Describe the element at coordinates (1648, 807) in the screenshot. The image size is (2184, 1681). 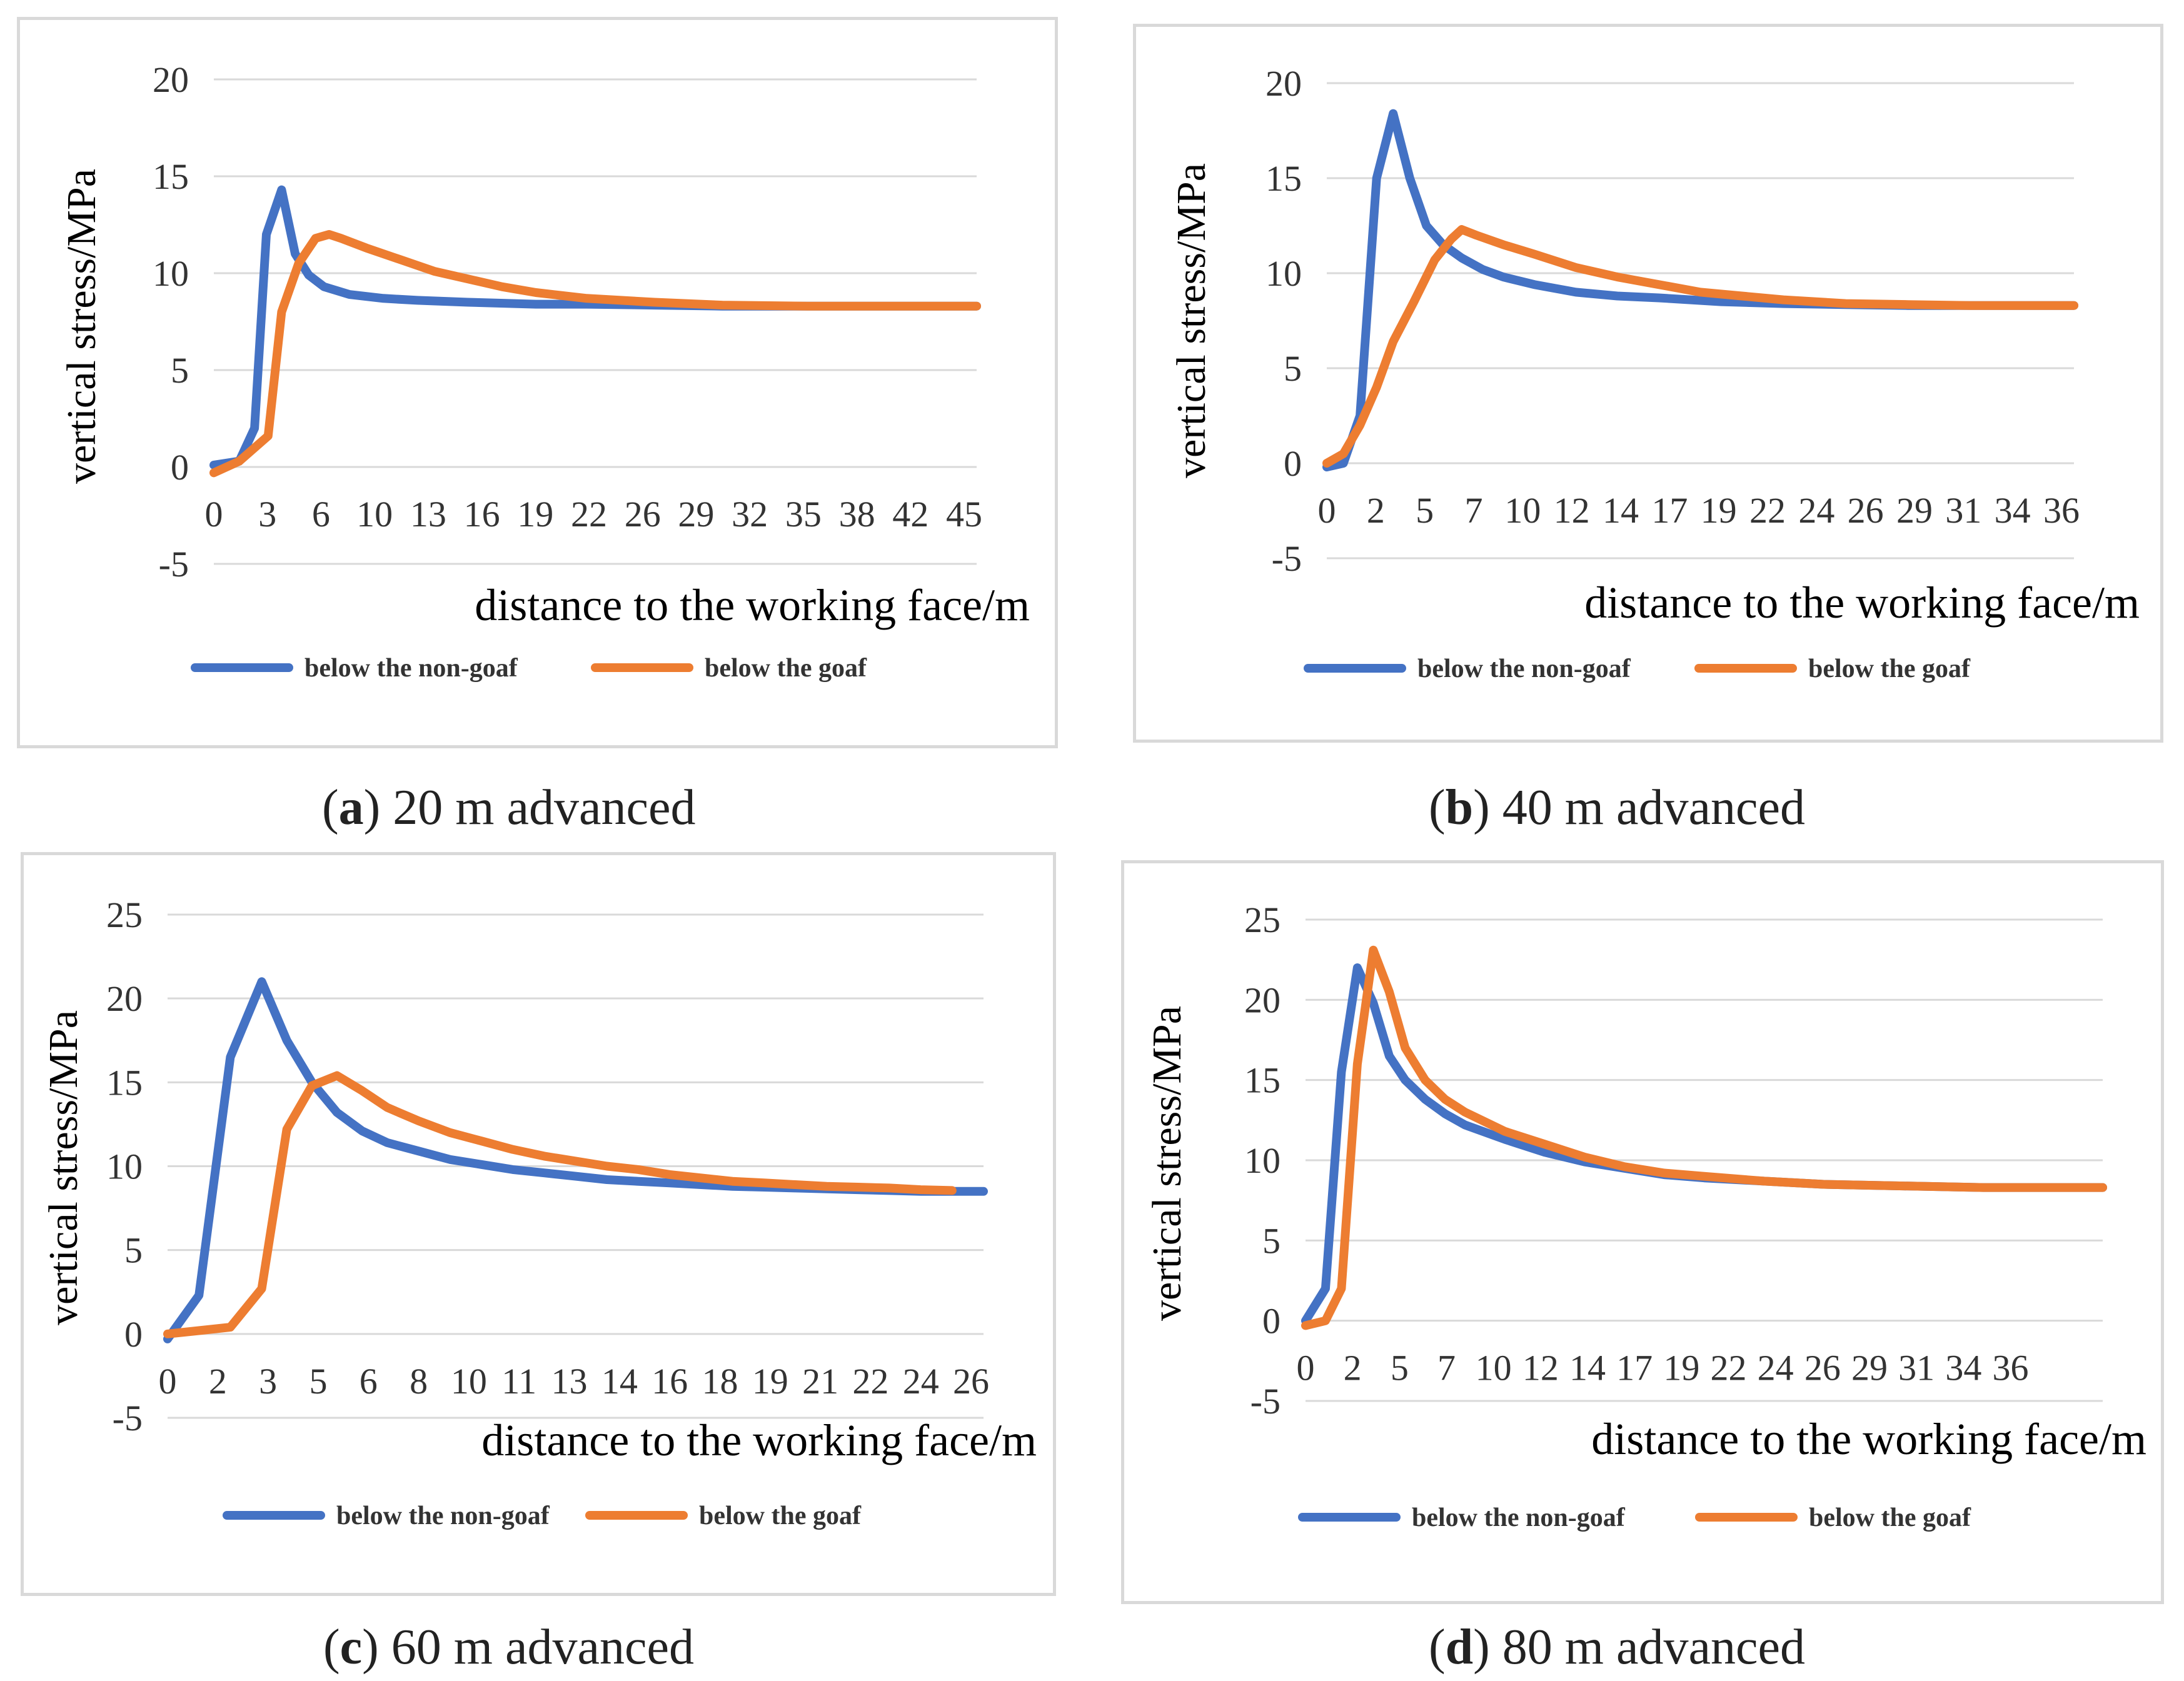
I see `caption-b-text: 40 m advanced` at that location.